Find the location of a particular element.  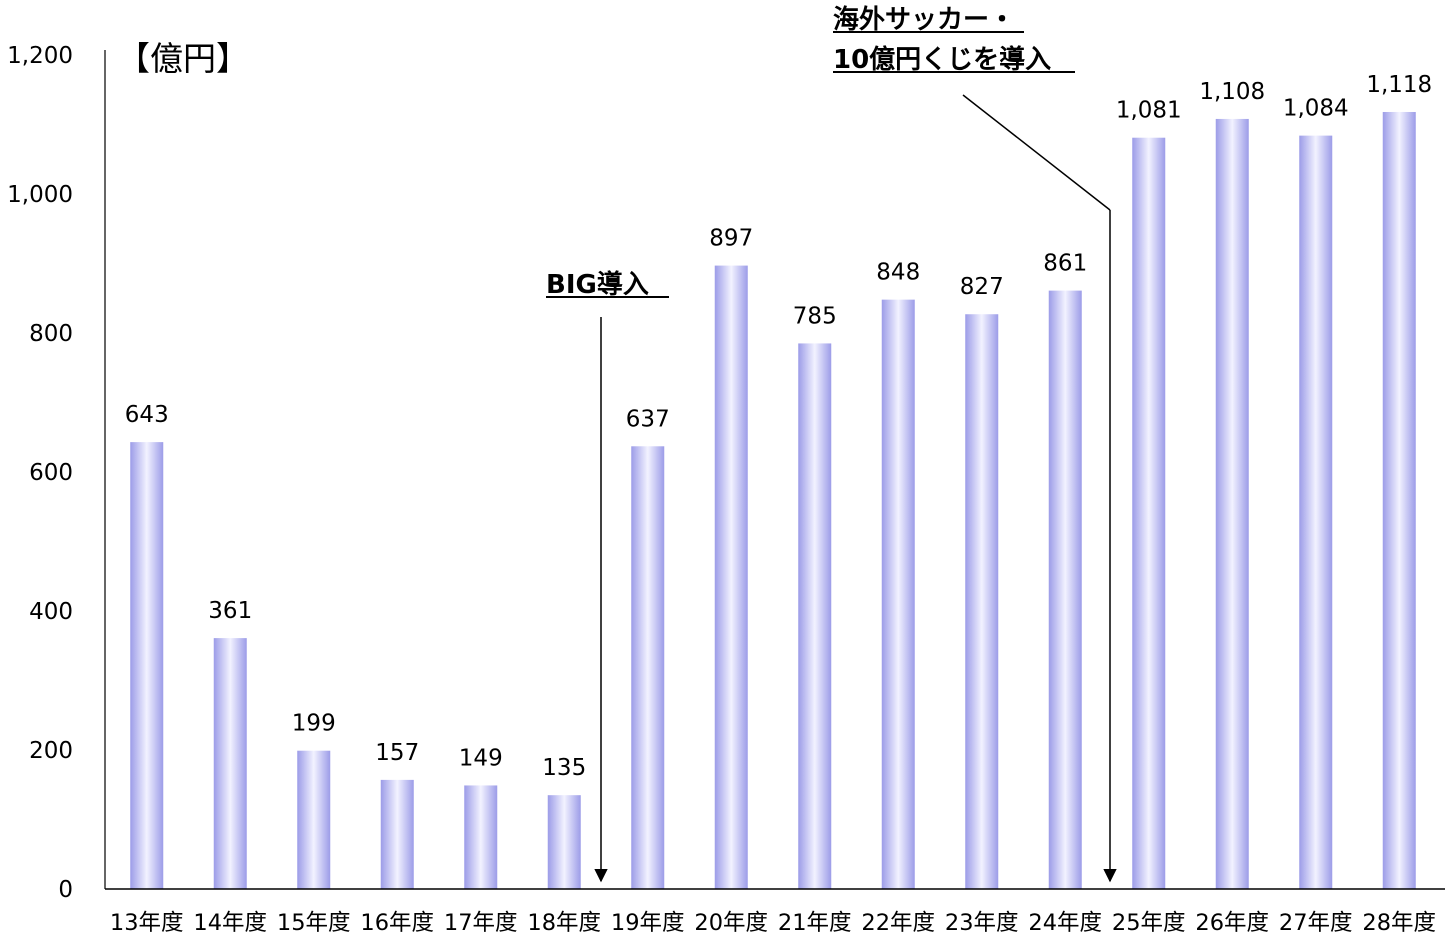

x-tick-label: 14年度 is located at coordinates (230, 923).